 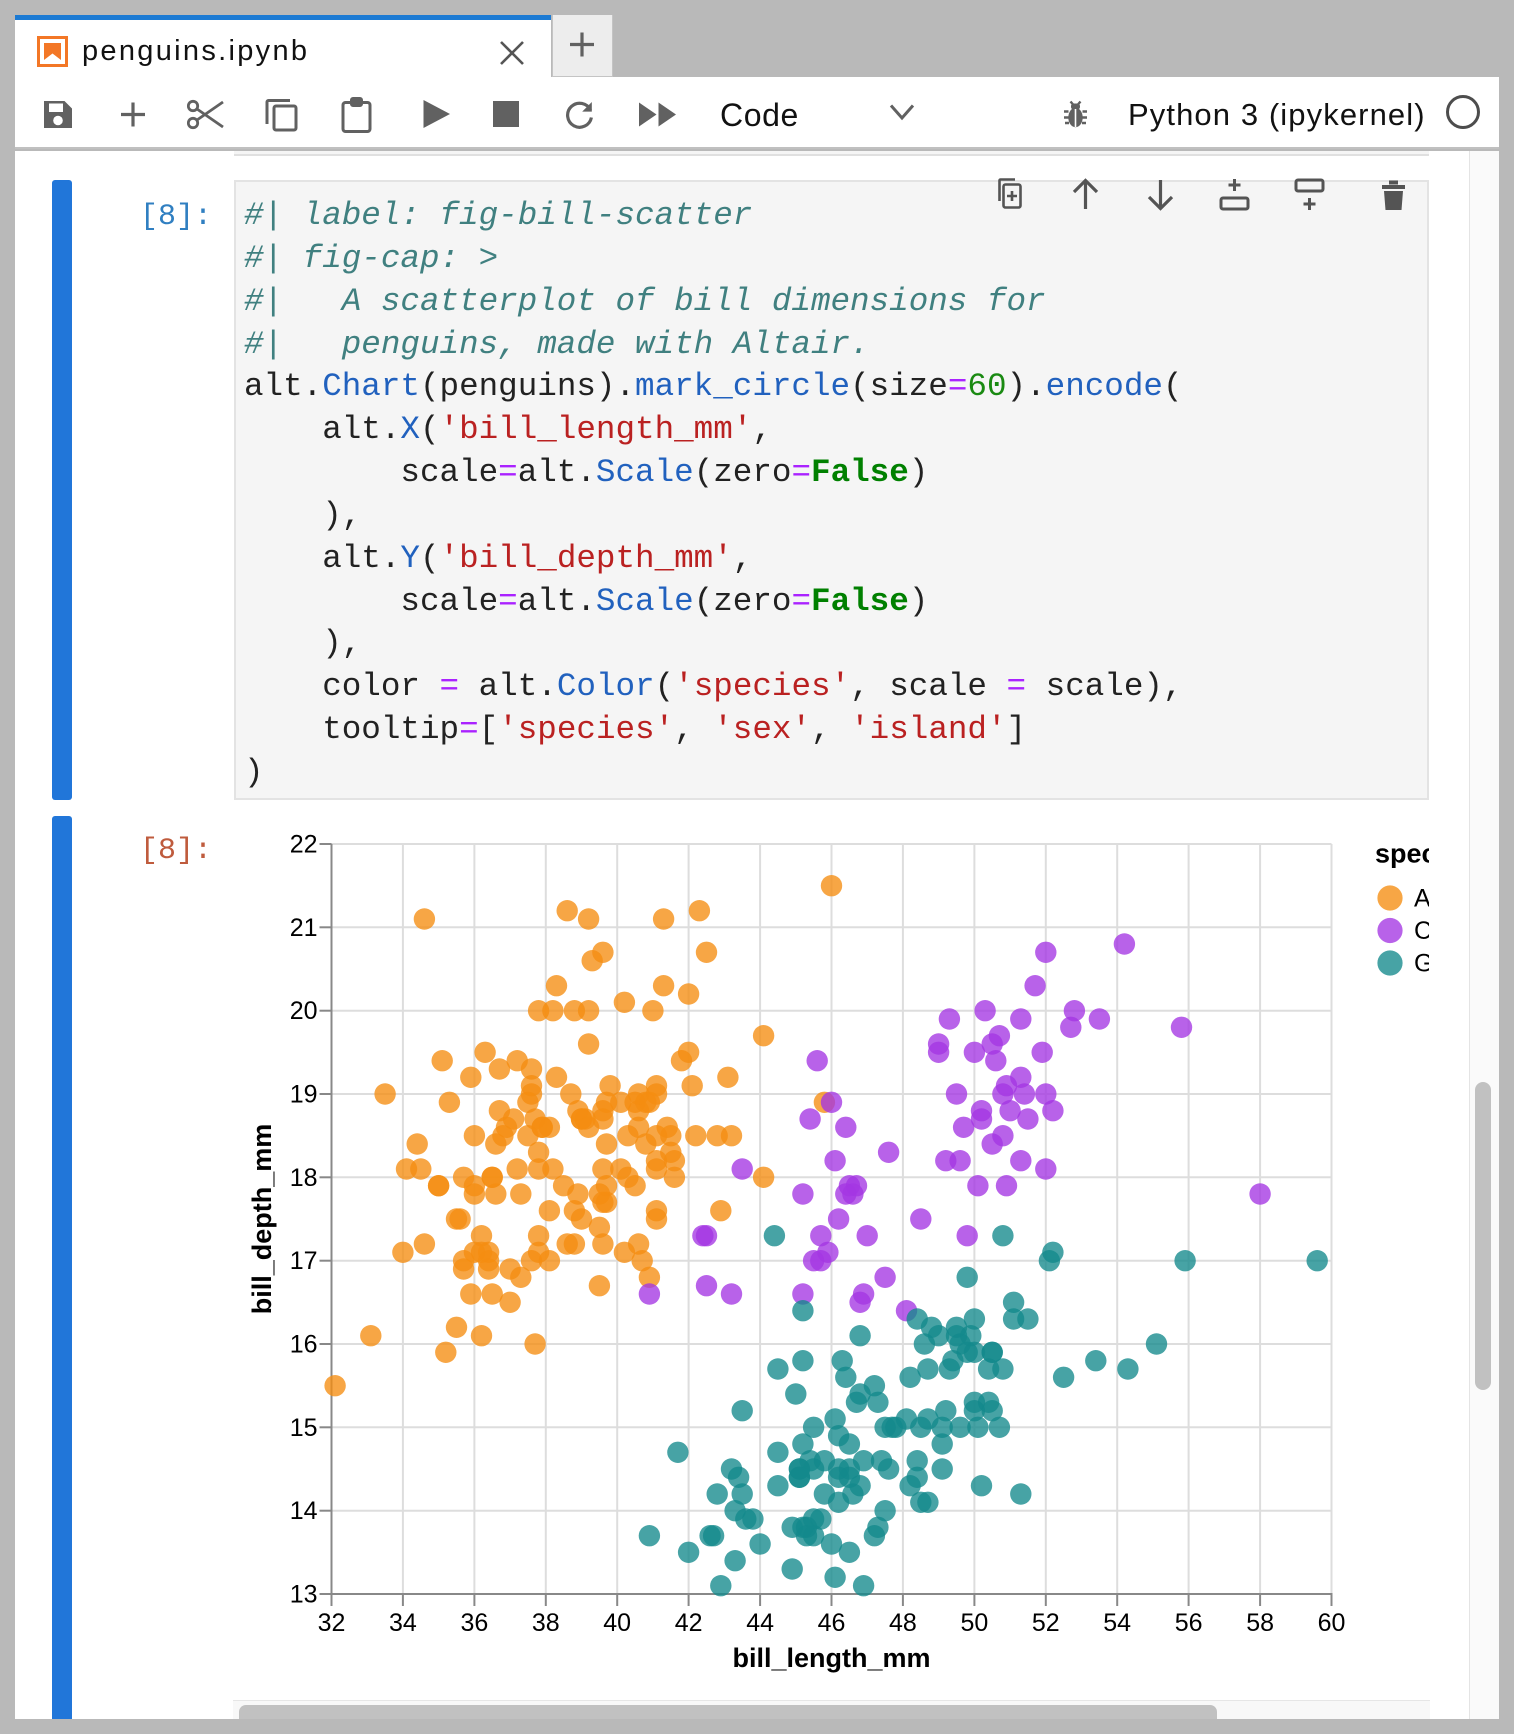 What do you see at coordinates (1402, 854) in the screenshot?
I see `svg-text: species` at bounding box center [1402, 854].